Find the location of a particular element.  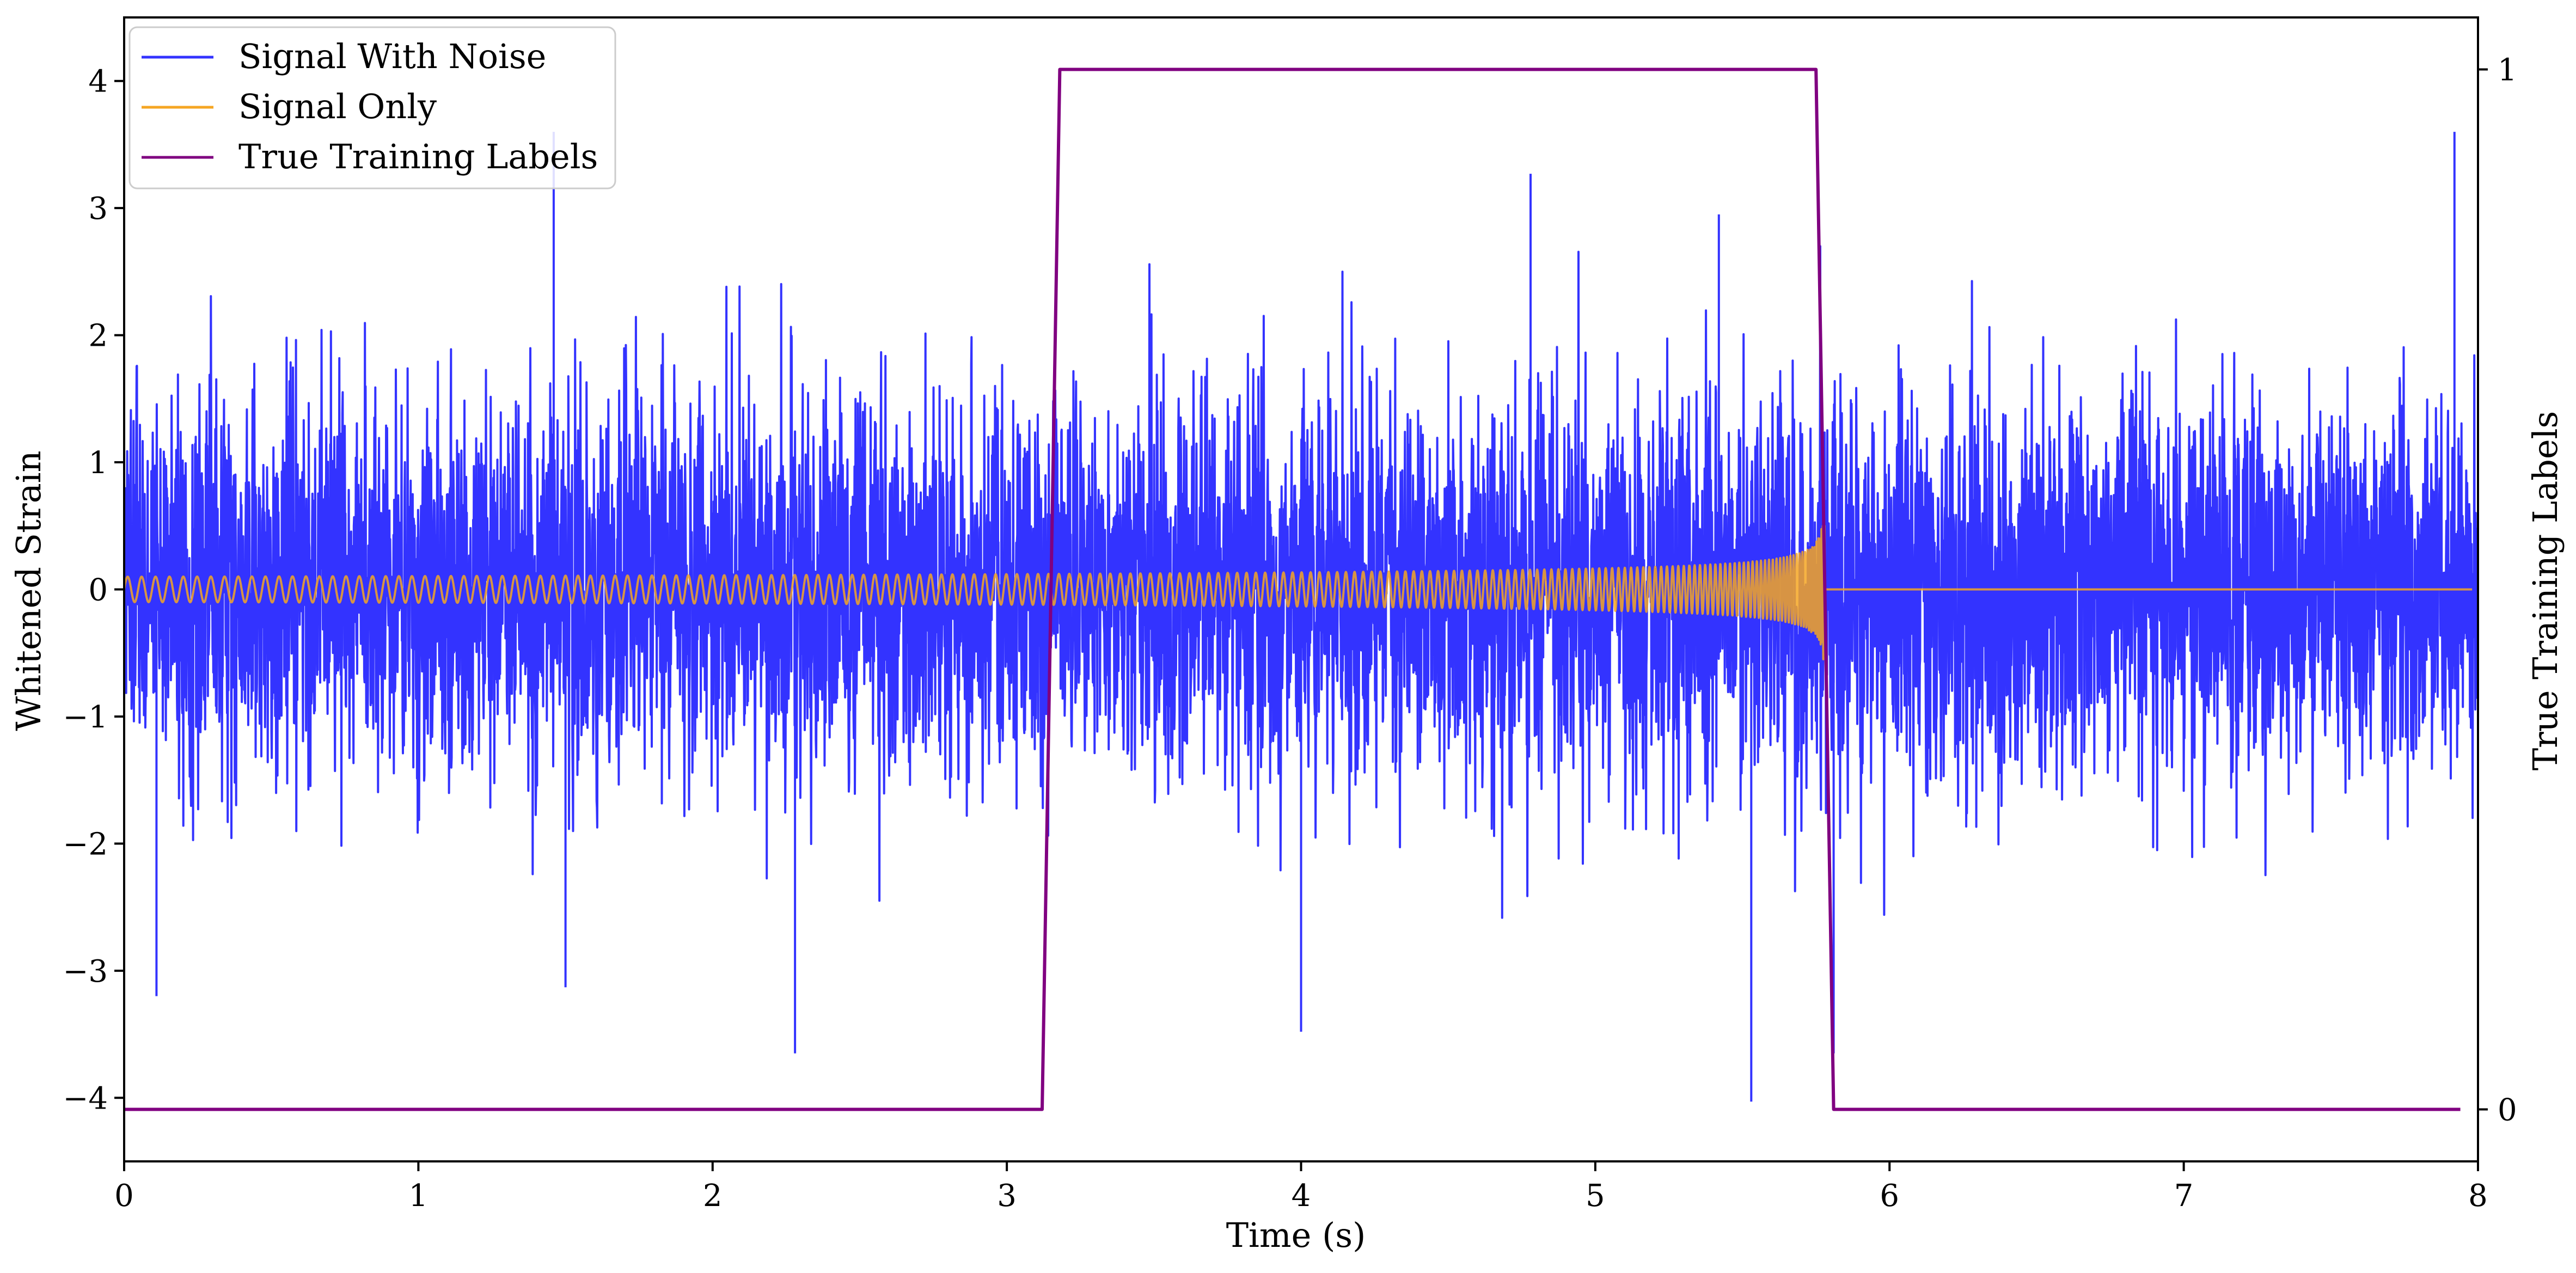

x-axis-ticks: 0 1 2 3 4 5 6 7 8 is located at coordinates (1301, 1188).